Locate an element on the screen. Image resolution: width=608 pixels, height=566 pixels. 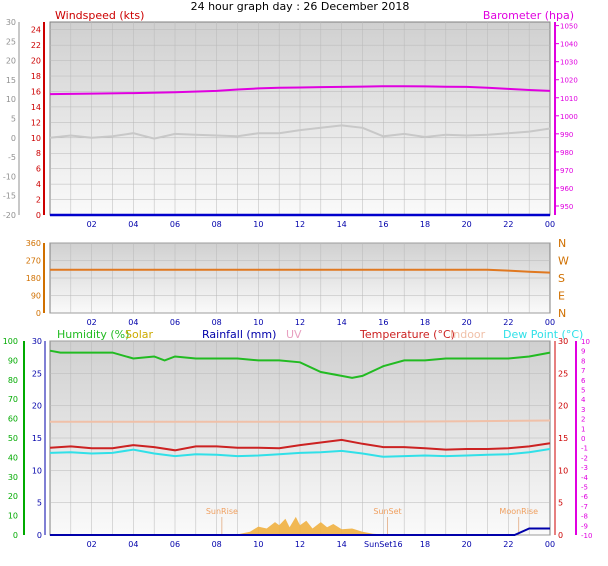
outer-axis-tick: -15 is located at coordinates (9, 196).